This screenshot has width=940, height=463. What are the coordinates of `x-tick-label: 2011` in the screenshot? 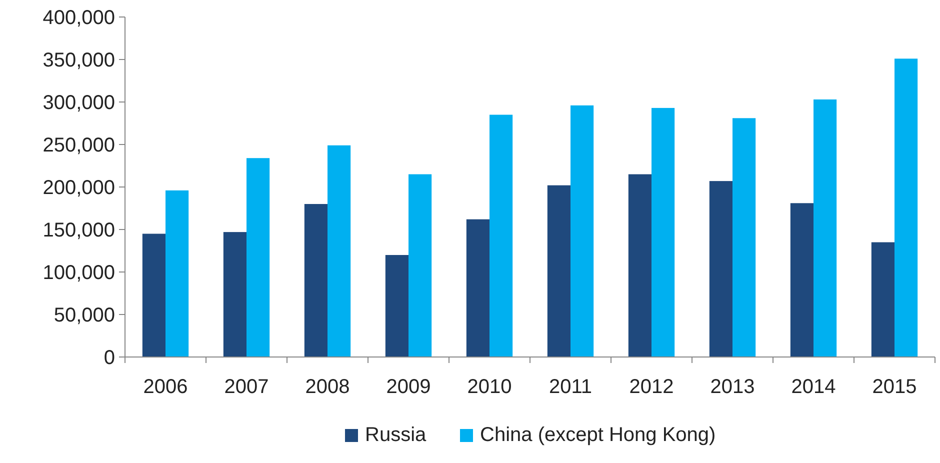 It's located at (570, 387).